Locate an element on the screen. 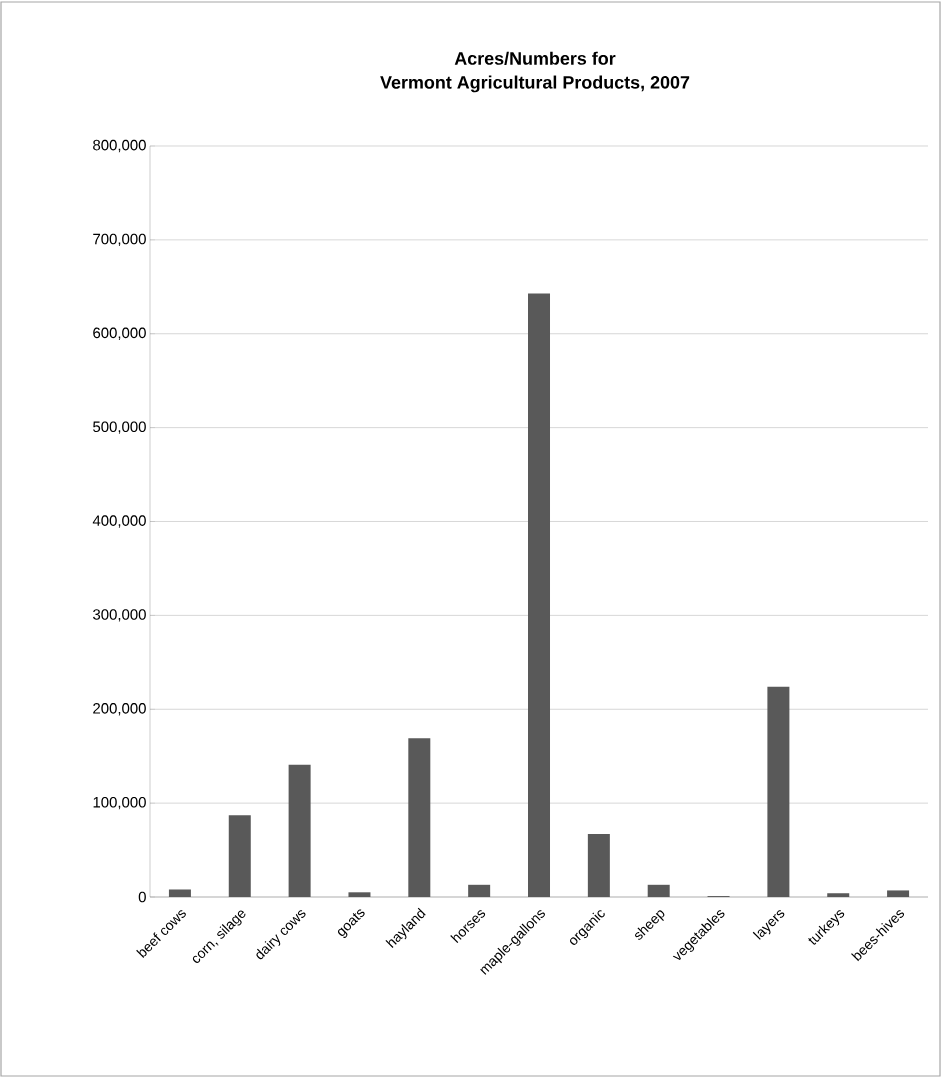  y-tick-label: 0 is located at coordinates (142, 897).